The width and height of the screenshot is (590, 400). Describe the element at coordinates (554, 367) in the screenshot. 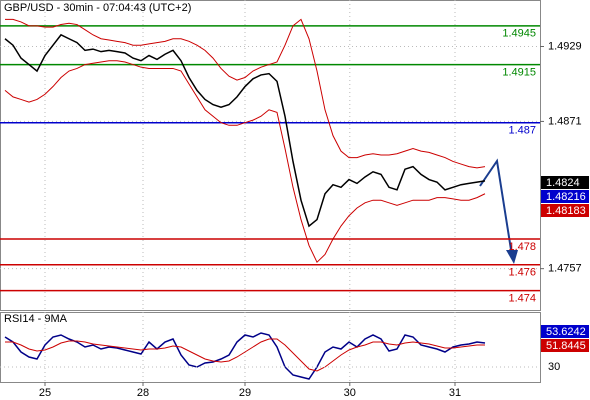

I see `y-tick-label: 30` at that location.